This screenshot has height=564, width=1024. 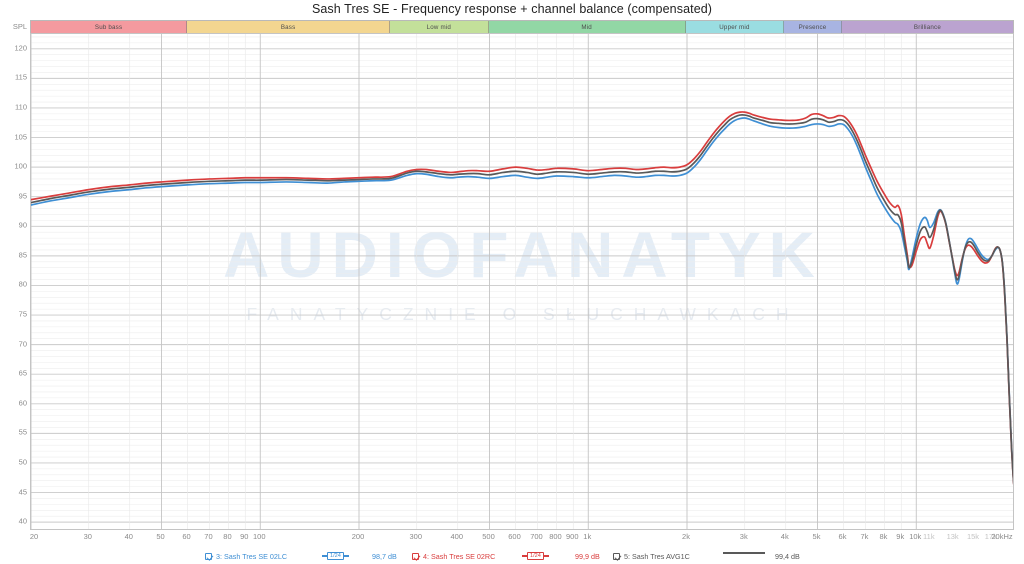 I want to click on x-tick-label: 600, so click(x=514, y=536).